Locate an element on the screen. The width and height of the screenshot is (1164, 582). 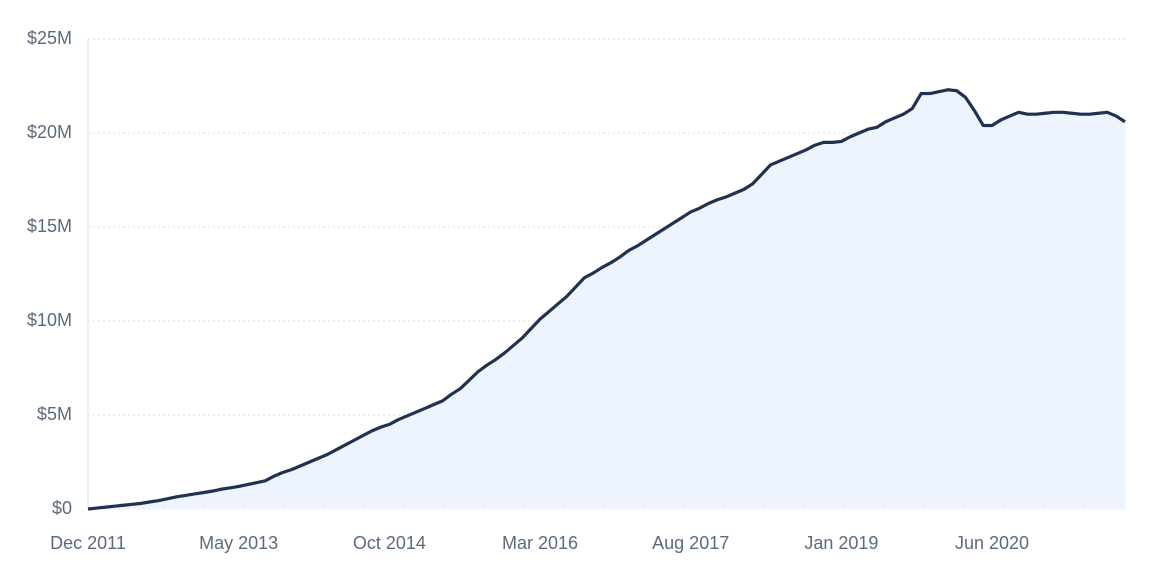
x-tick-label: Oct 2014 is located at coordinates (389, 543).